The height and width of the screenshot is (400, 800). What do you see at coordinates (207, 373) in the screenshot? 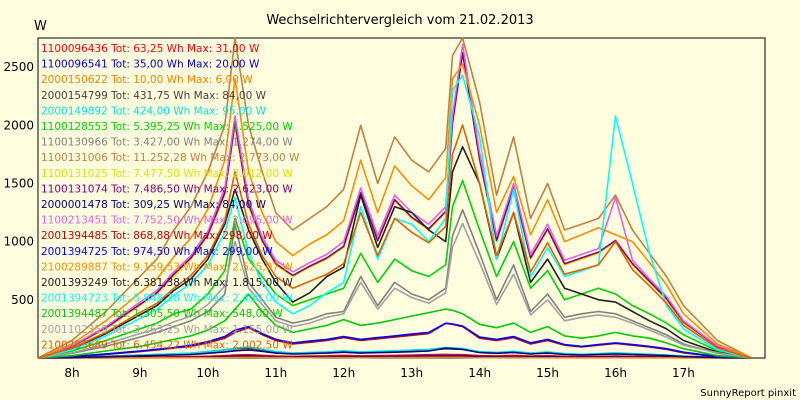
I see `x-tick-label-10h: 10h` at bounding box center [207, 373].